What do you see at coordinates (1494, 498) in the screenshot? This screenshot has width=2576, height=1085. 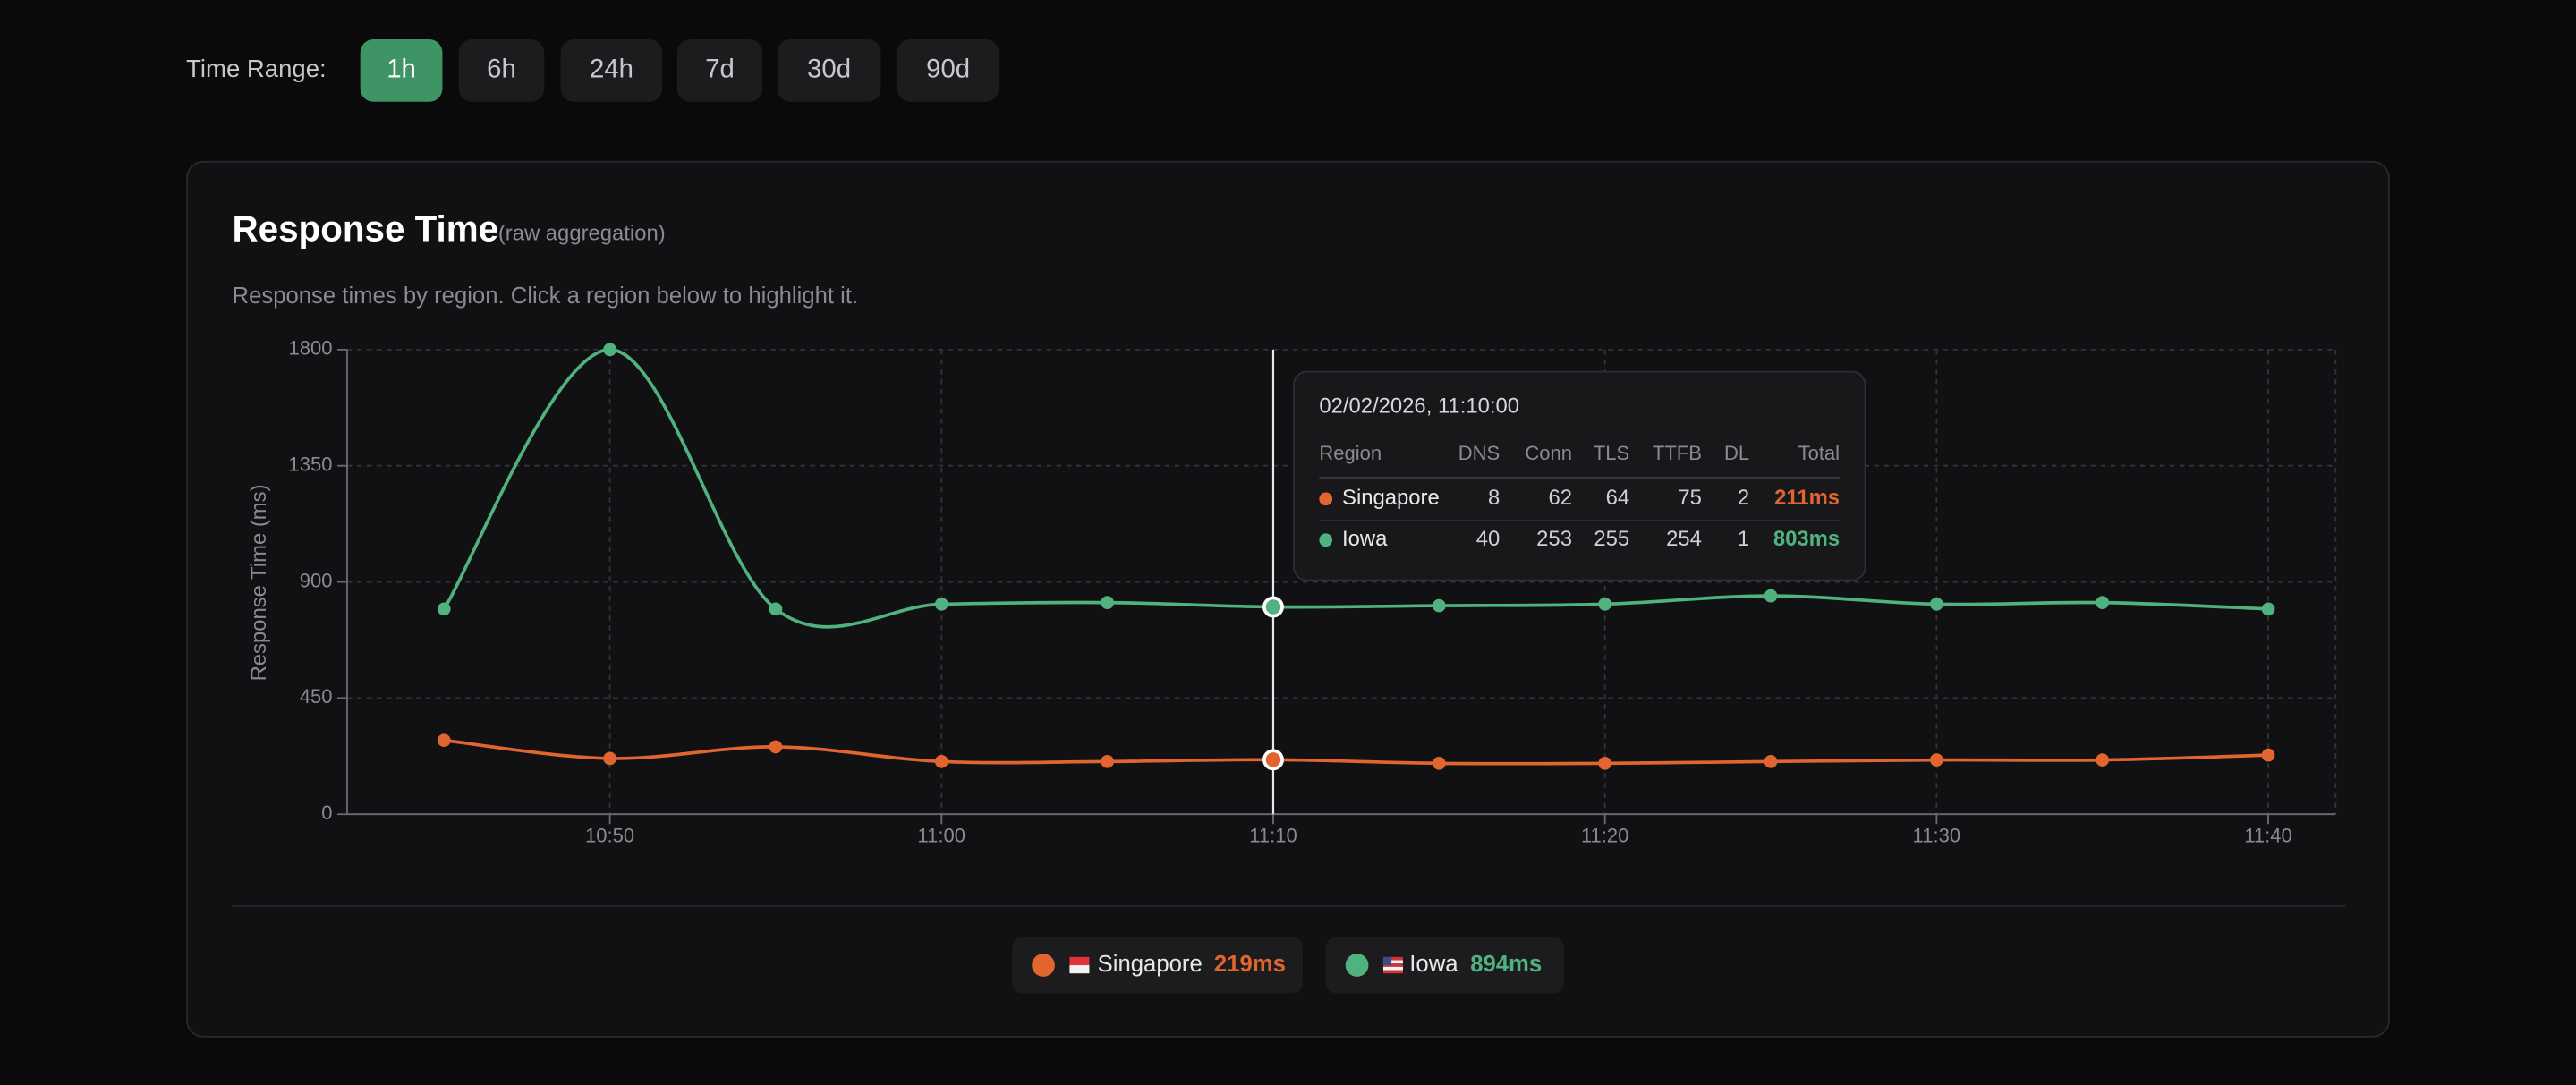 I see `tooltip-cell: 8` at bounding box center [1494, 498].